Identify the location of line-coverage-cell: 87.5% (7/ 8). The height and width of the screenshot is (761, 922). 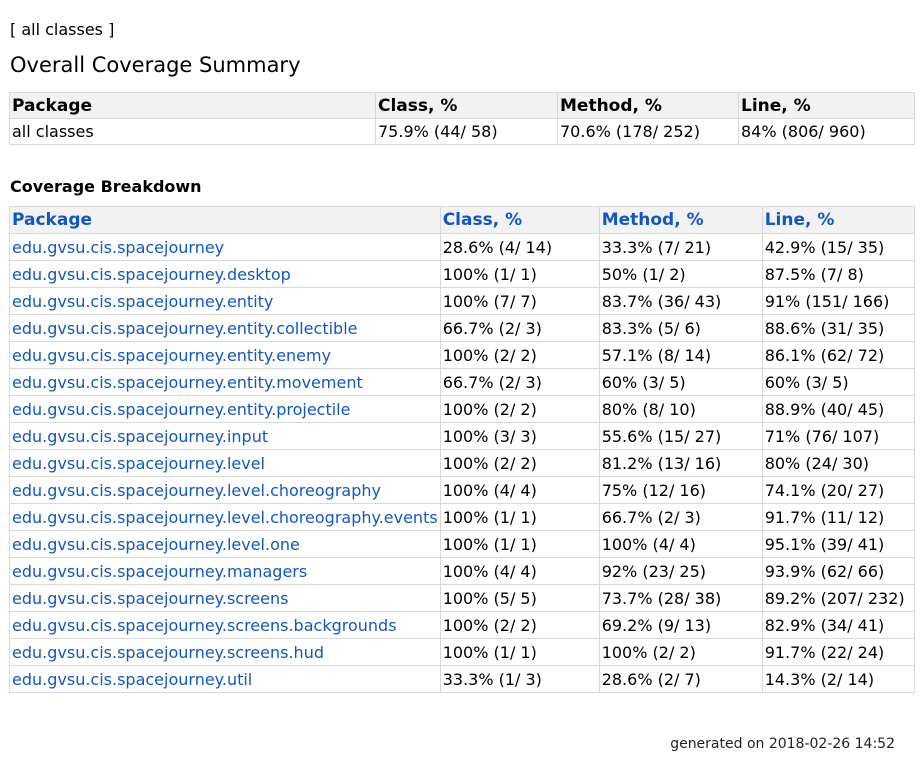
(838, 274).